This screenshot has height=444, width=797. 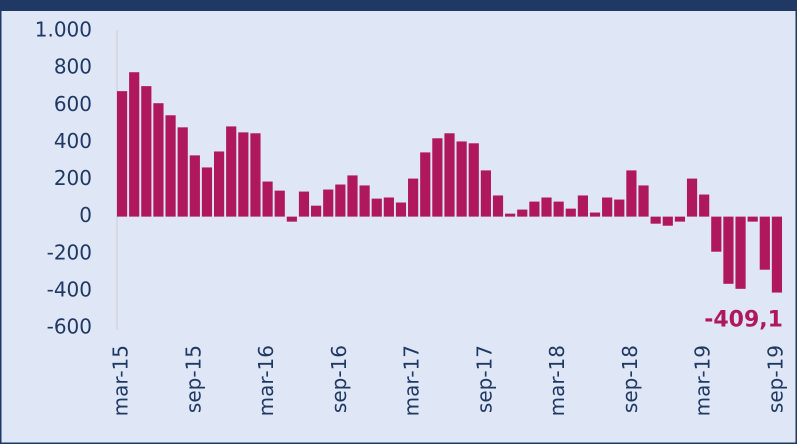 What do you see at coordinates (69, 289) in the screenshot?
I see `y-tick-label: -400` at bounding box center [69, 289].